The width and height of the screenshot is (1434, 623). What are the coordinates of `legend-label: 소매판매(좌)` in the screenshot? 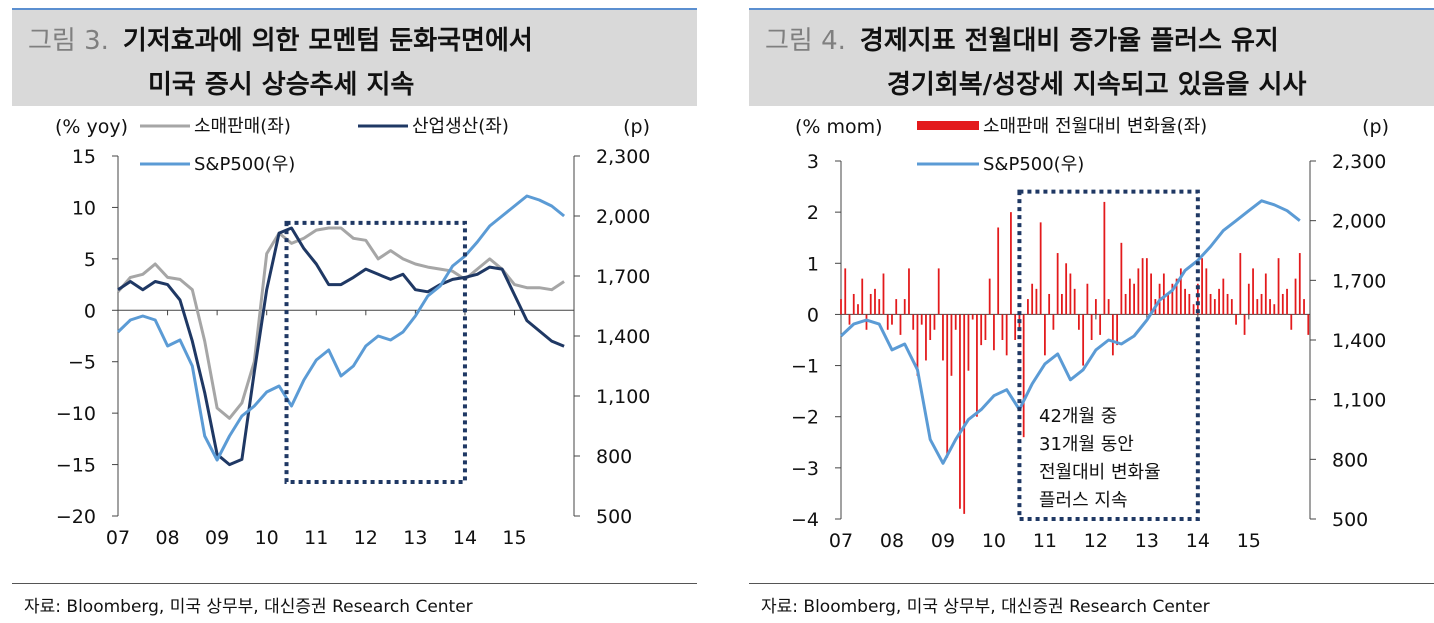 It's located at (242, 126).